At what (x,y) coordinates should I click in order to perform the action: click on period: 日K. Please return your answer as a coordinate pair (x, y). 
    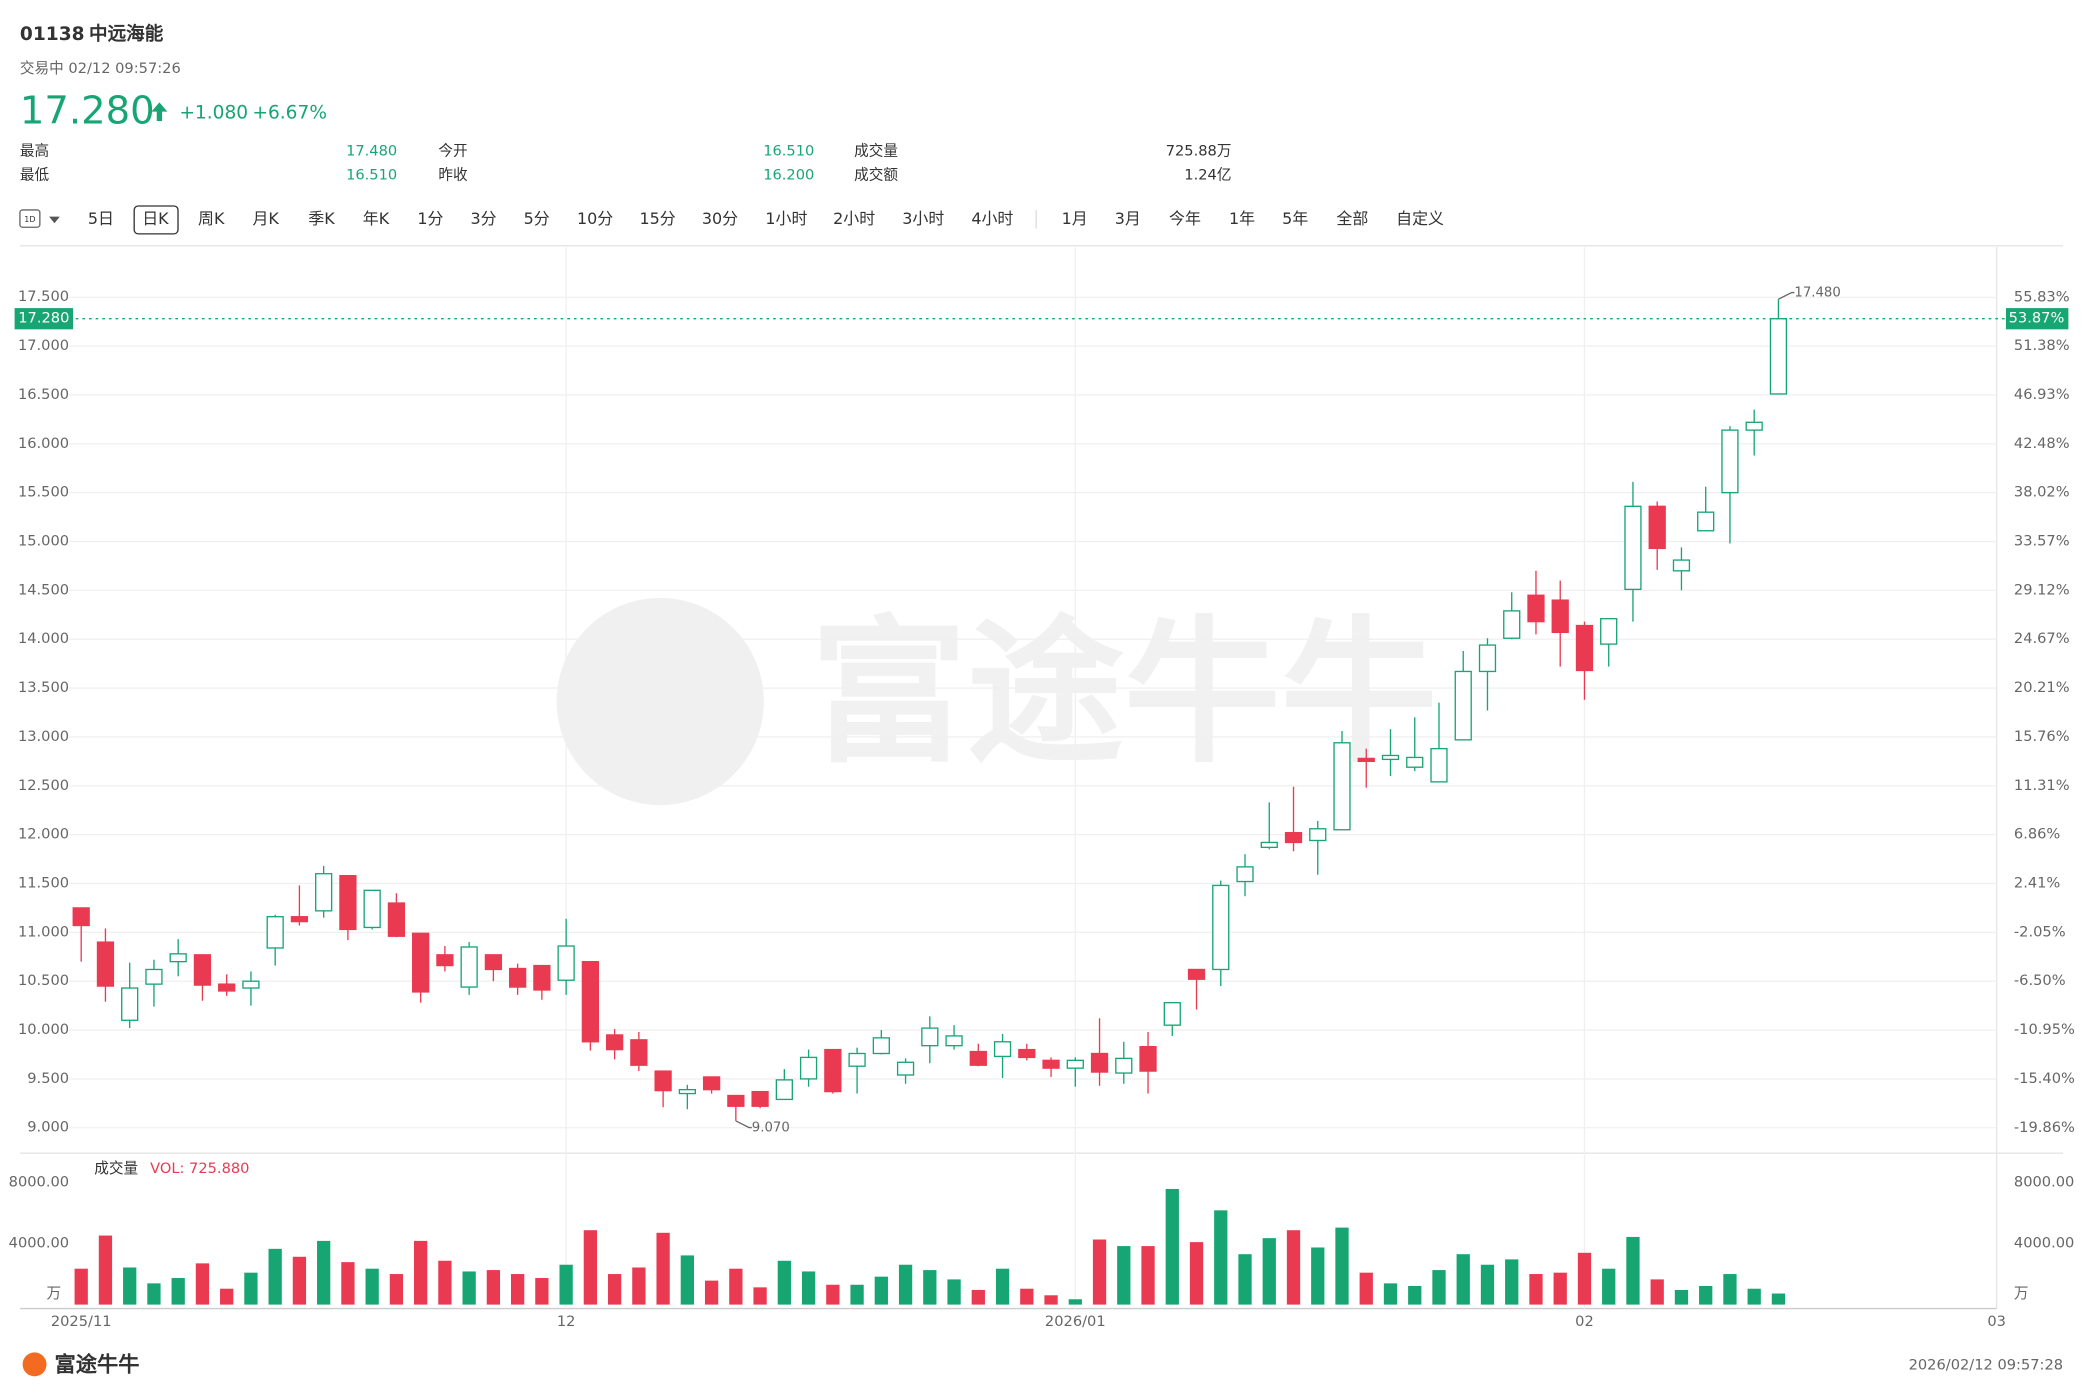
    Looking at the image, I should click on (155, 218).